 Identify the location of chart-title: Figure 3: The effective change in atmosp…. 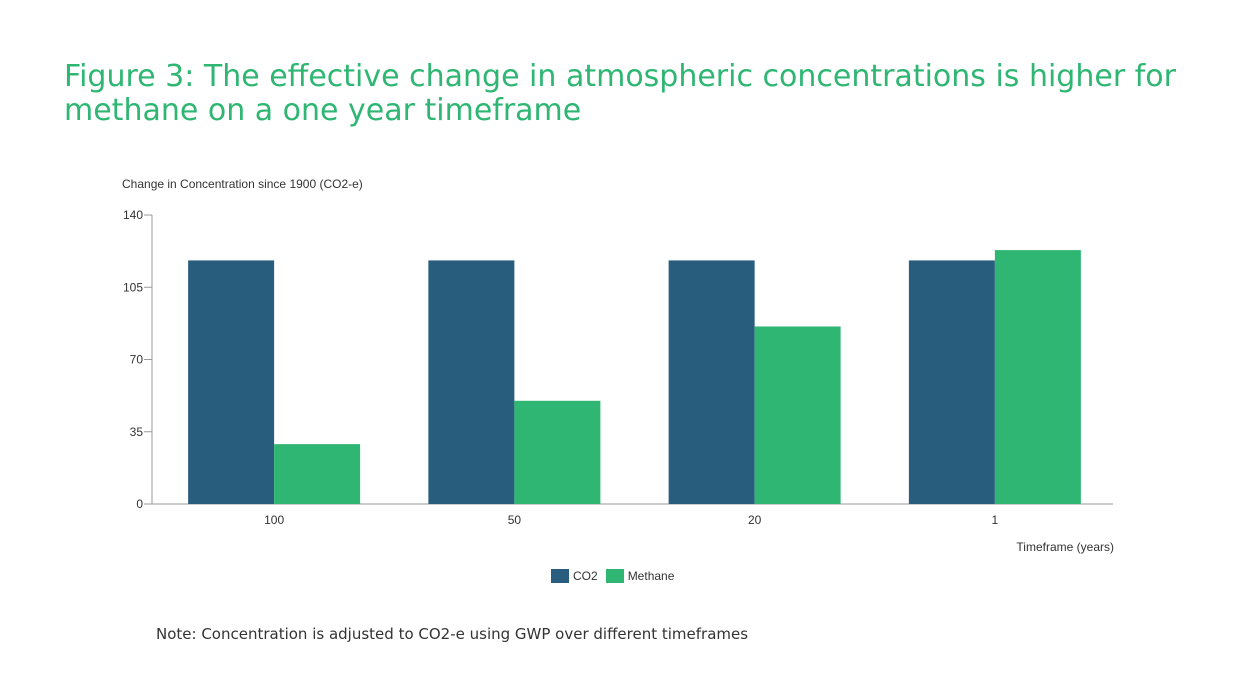
(620, 93).